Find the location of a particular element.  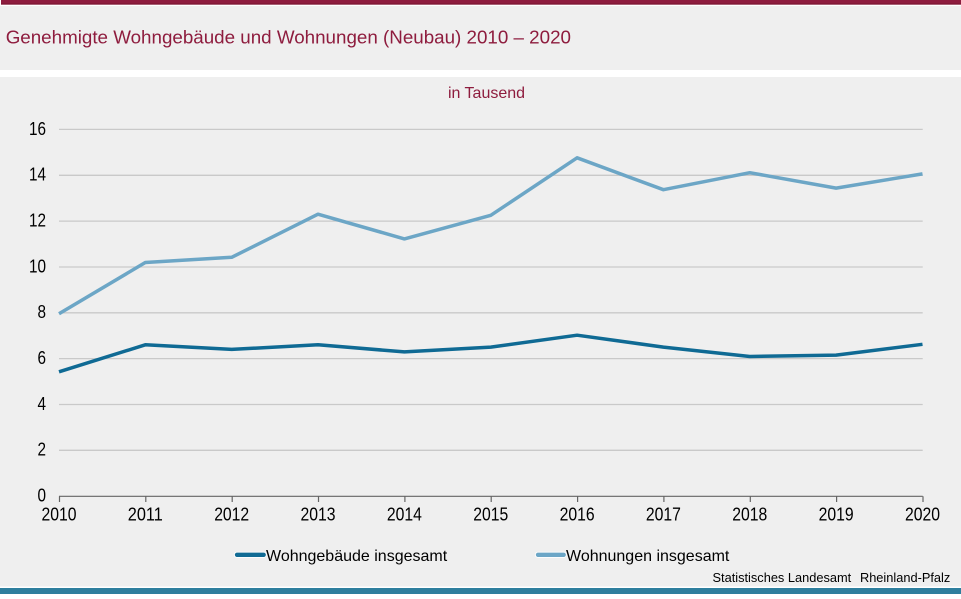

svg-text: 2011 is located at coordinates (145, 514).